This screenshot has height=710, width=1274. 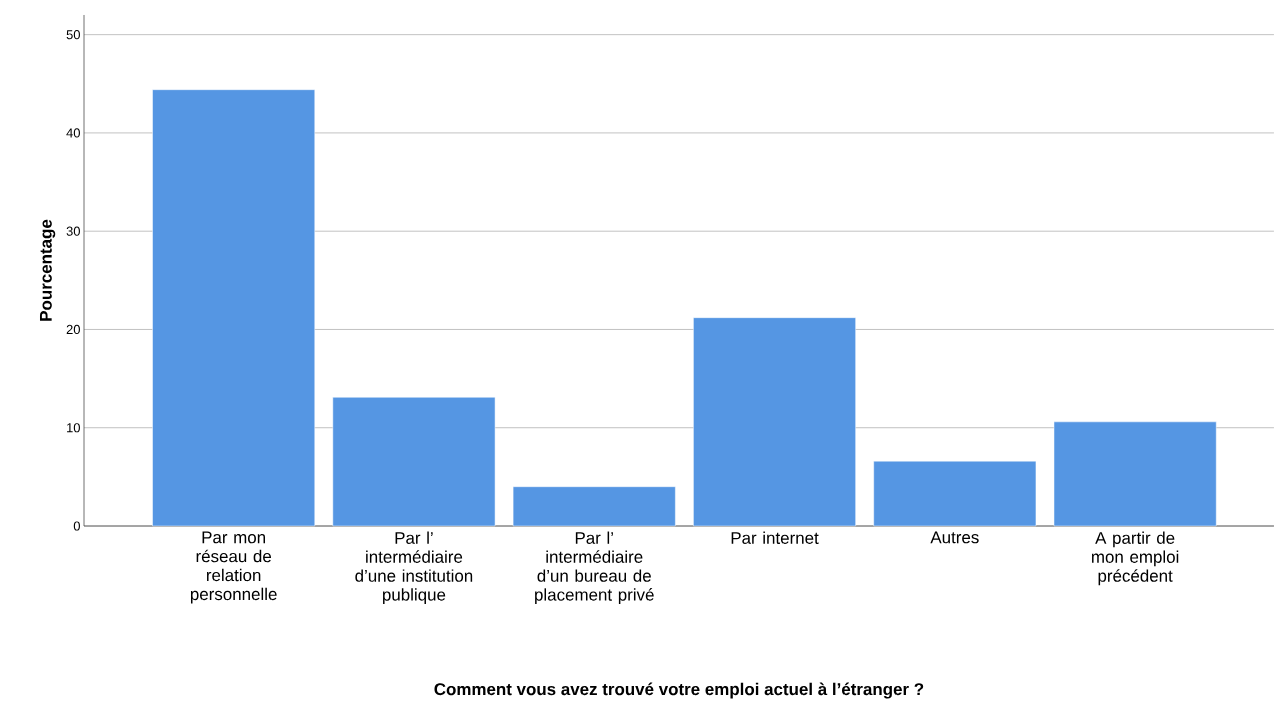 What do you see at coordinates (73, 428) in the screenshot?
I see `y-tick-label: 10` at bounding box center [73, 428].